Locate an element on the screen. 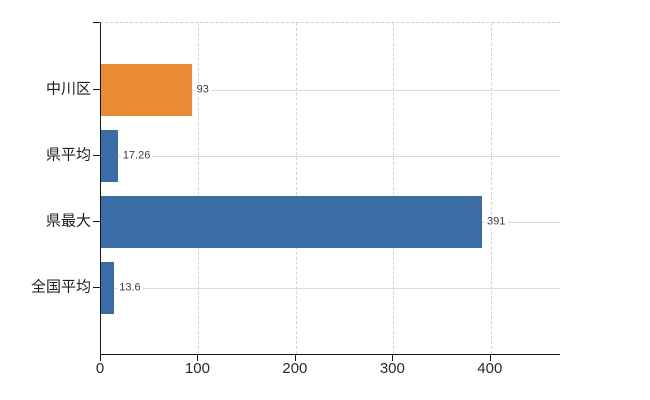 This screenshot has width=650, height=400. bar-中川区 is located at coordinates (146, 90).